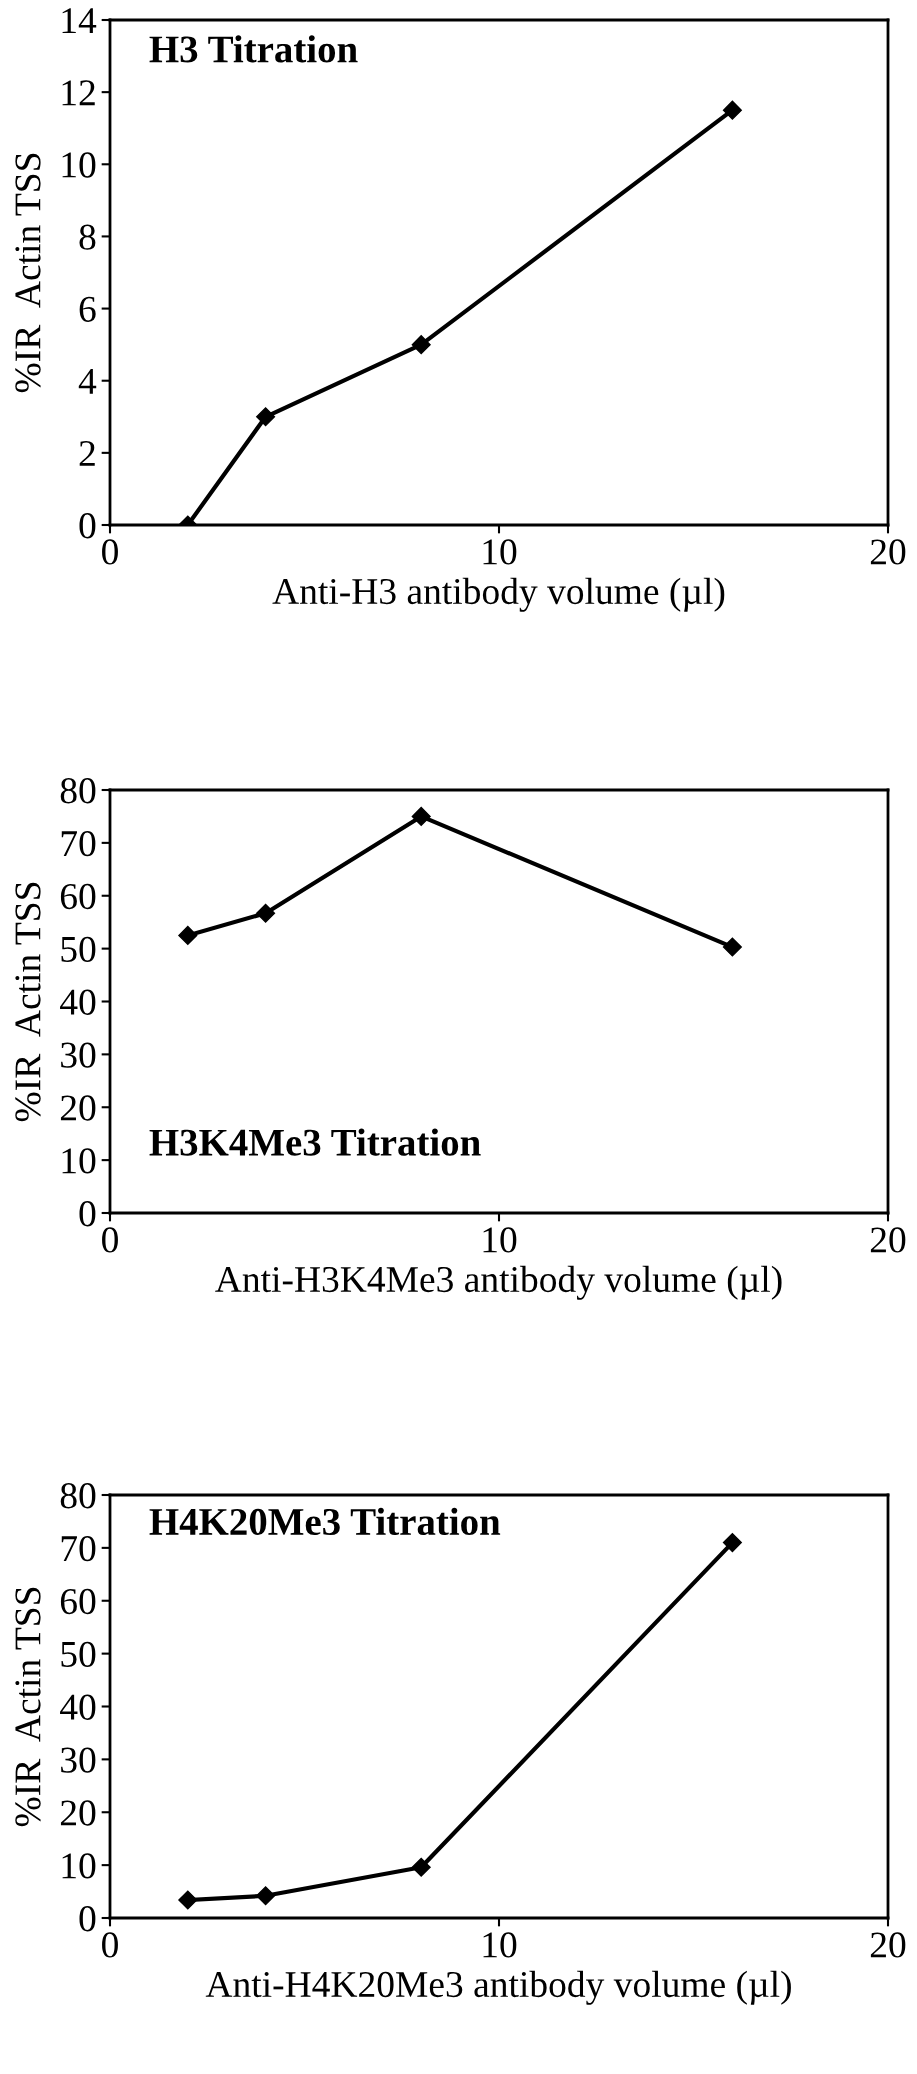 The image size is (917, 2074). What do you see at coordinates (498, 1282) in the screenshot?
I see `x-axis-title: Anti-H3K4Me3 antibody volume (µl)` at bounding box center [498, 1282].